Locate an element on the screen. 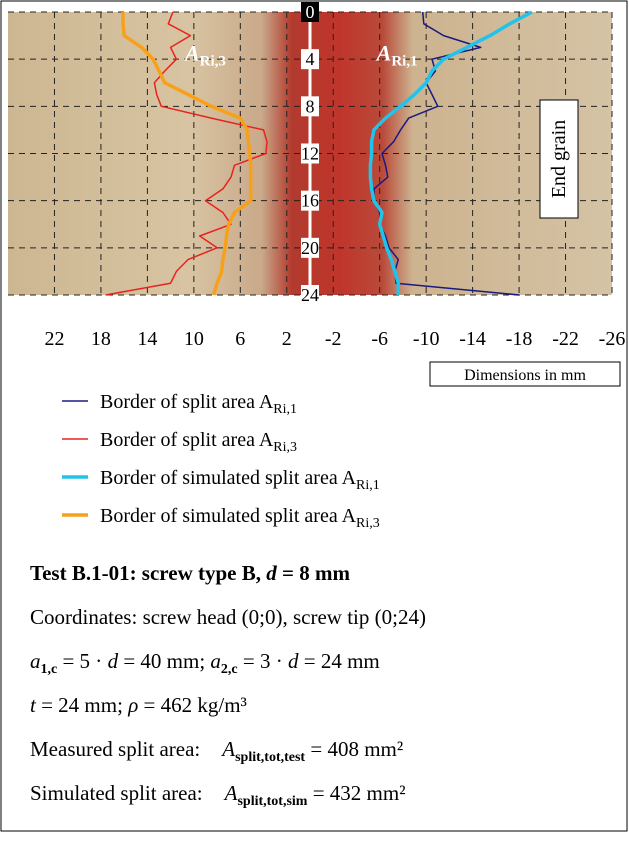 This screenshot has height=856, width=629. y-tick-label: 0 is located at coordinates (310, 12).